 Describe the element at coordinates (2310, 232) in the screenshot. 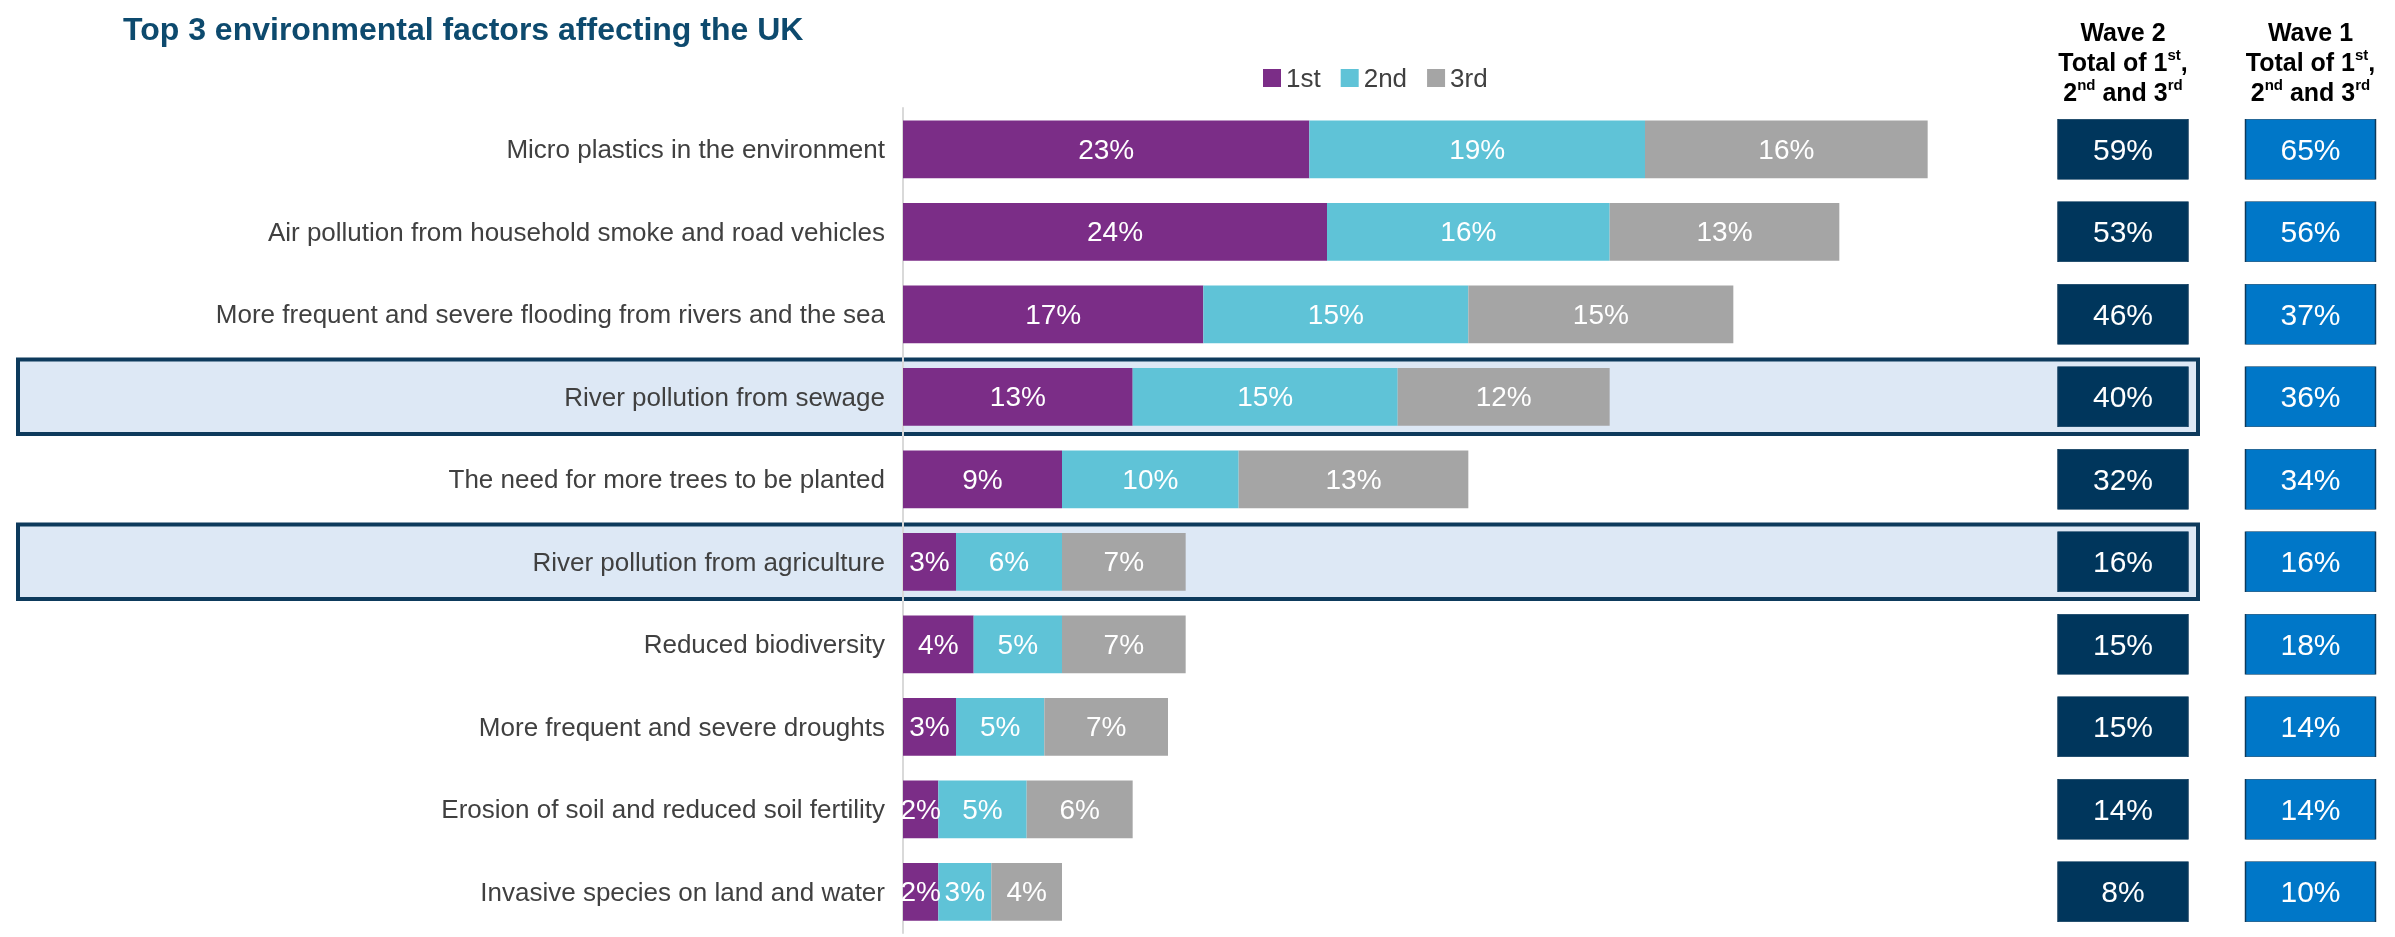

I see `text: 56%` at that location.